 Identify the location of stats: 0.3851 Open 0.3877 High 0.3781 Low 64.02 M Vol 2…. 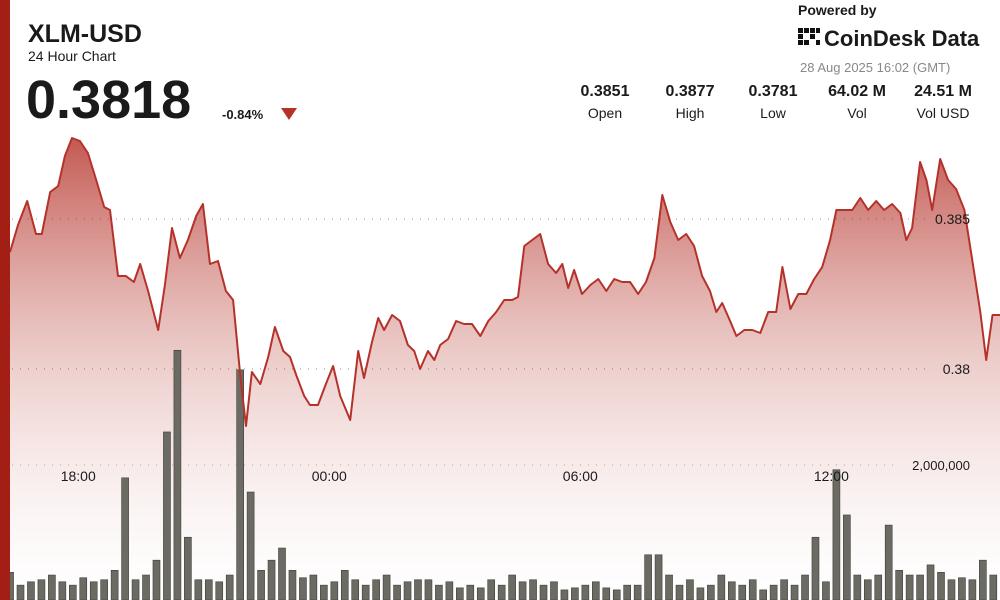
(776, 102).